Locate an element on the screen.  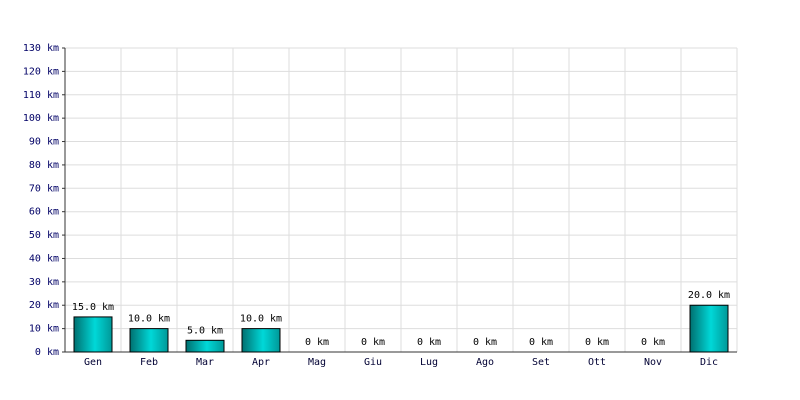
x-tick-label: Set is located at coordinates (541, 362).